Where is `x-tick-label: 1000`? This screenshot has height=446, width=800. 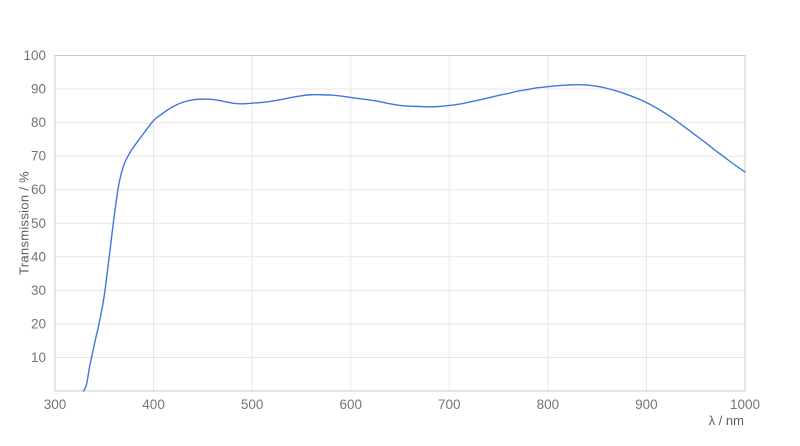 x-tick-label: 1000 is located at coordinates (745, 404).